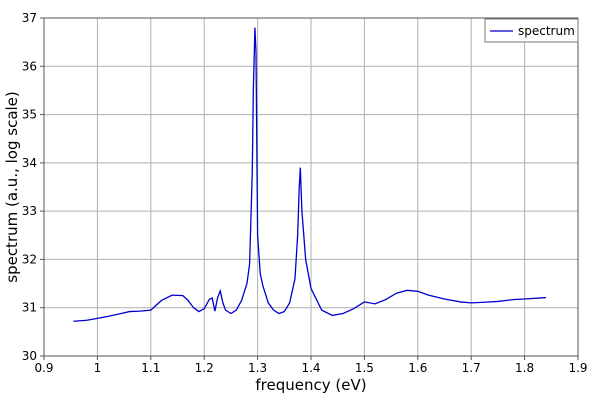 This screenshot has width=600, height=400. What do you see at coordinates (29, 211) in the screenshot?
I see `y-tick-label: 33` at bounding box center [29, 211].